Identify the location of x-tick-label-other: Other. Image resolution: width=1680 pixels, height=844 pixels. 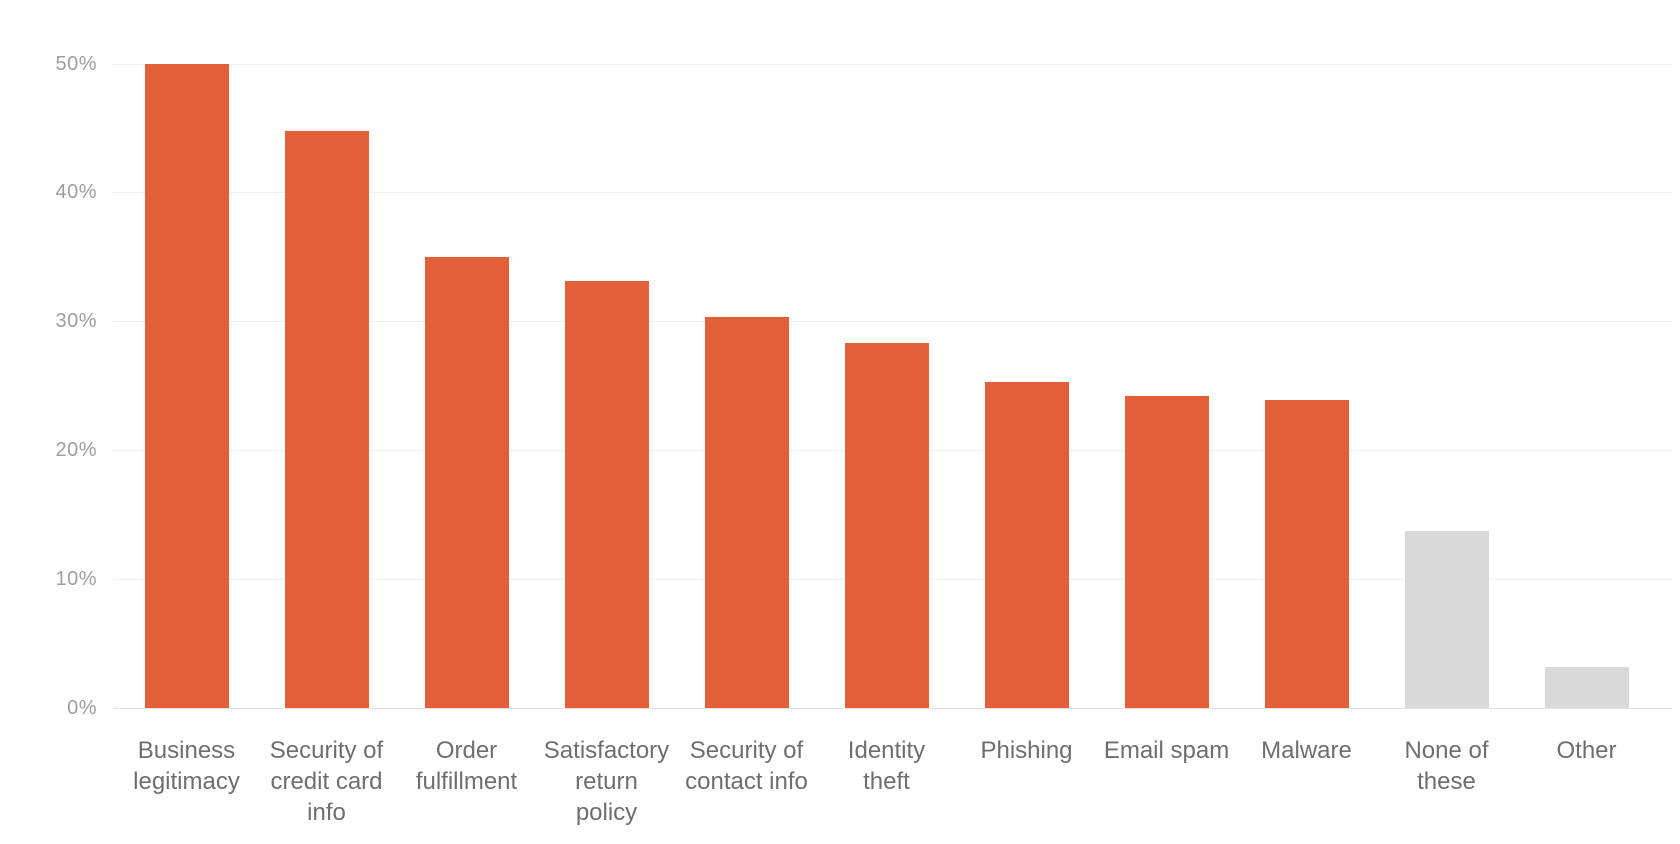
(1586, 750).